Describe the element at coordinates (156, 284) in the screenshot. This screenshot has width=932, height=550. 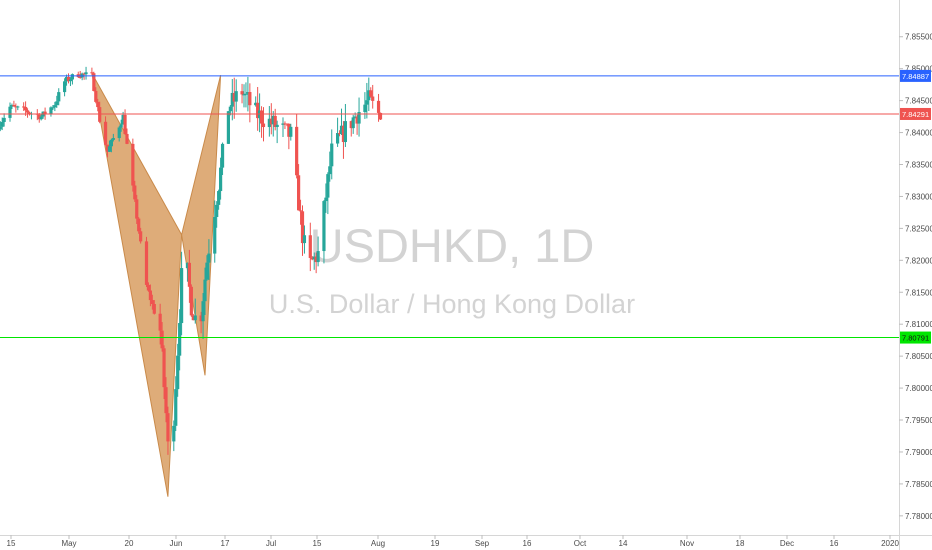
I see `harmonic-pattern` at that location.